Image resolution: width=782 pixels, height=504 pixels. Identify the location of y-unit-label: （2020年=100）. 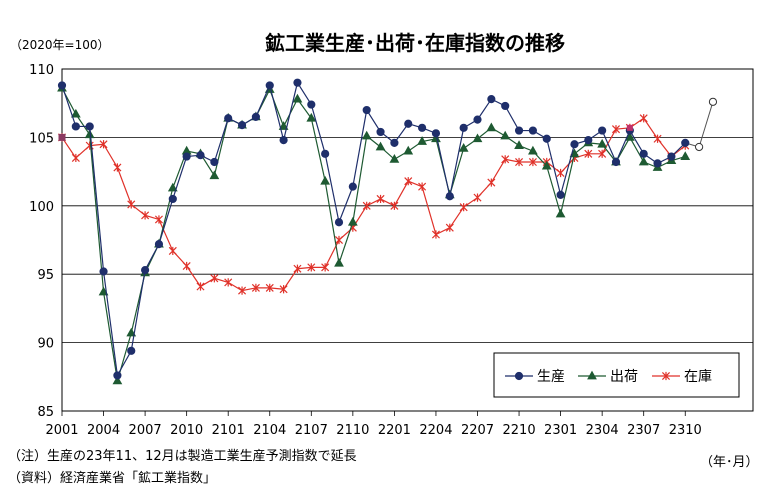
(60, 45).